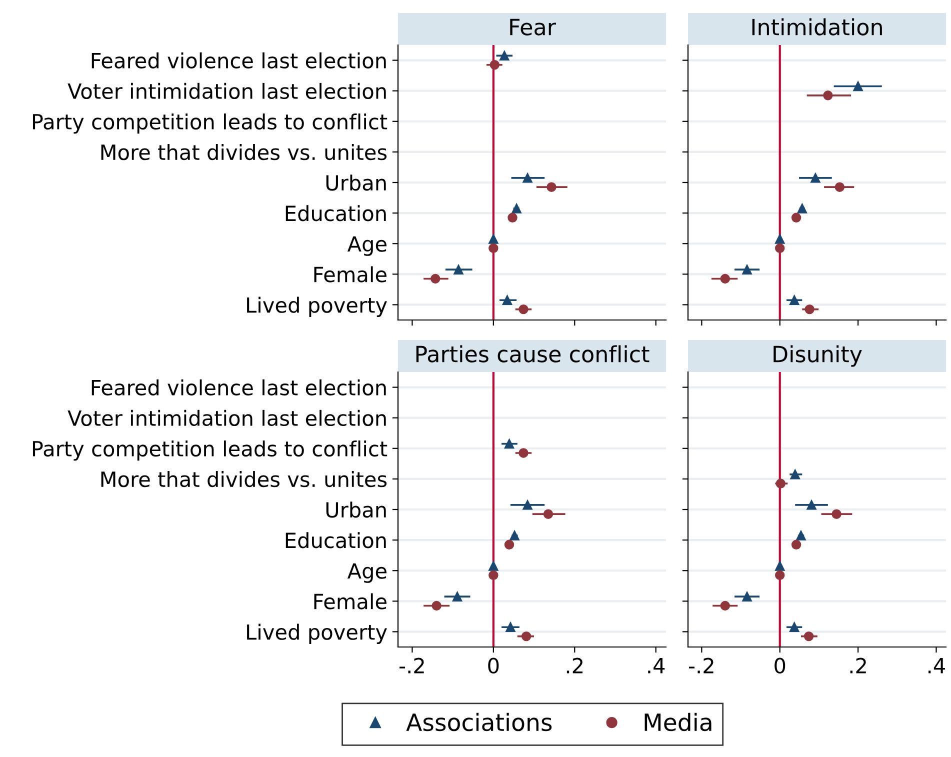  What do you see at coordinates (817, 27) in the screenshot?
I see `chart-title: Intimidation` at bounding box center [817, 27].